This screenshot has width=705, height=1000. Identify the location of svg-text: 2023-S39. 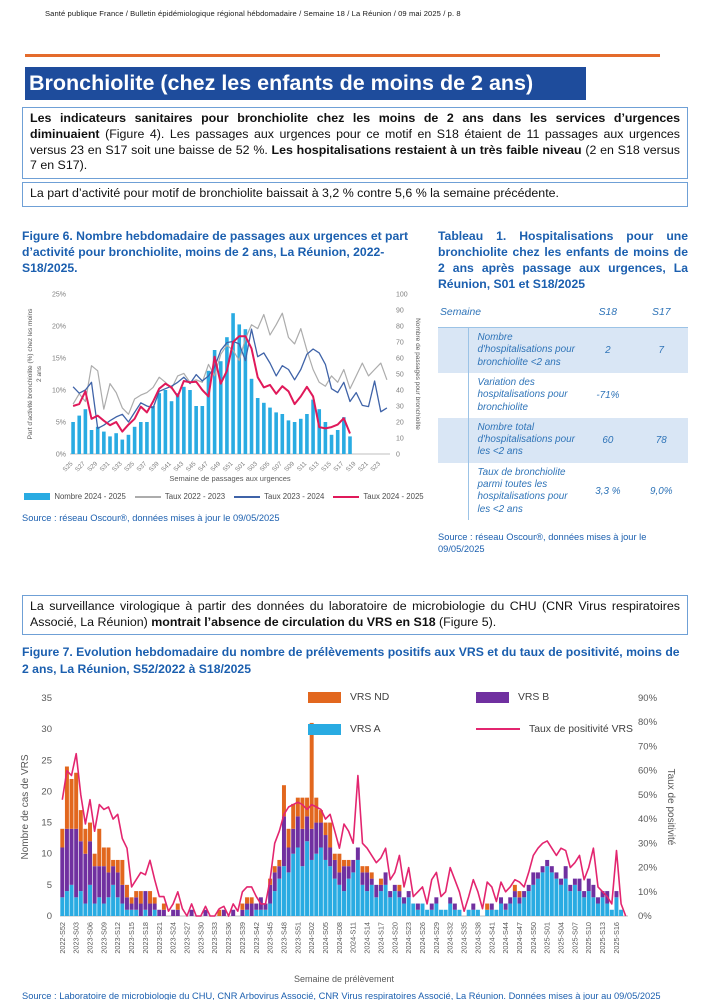
(242, 938).